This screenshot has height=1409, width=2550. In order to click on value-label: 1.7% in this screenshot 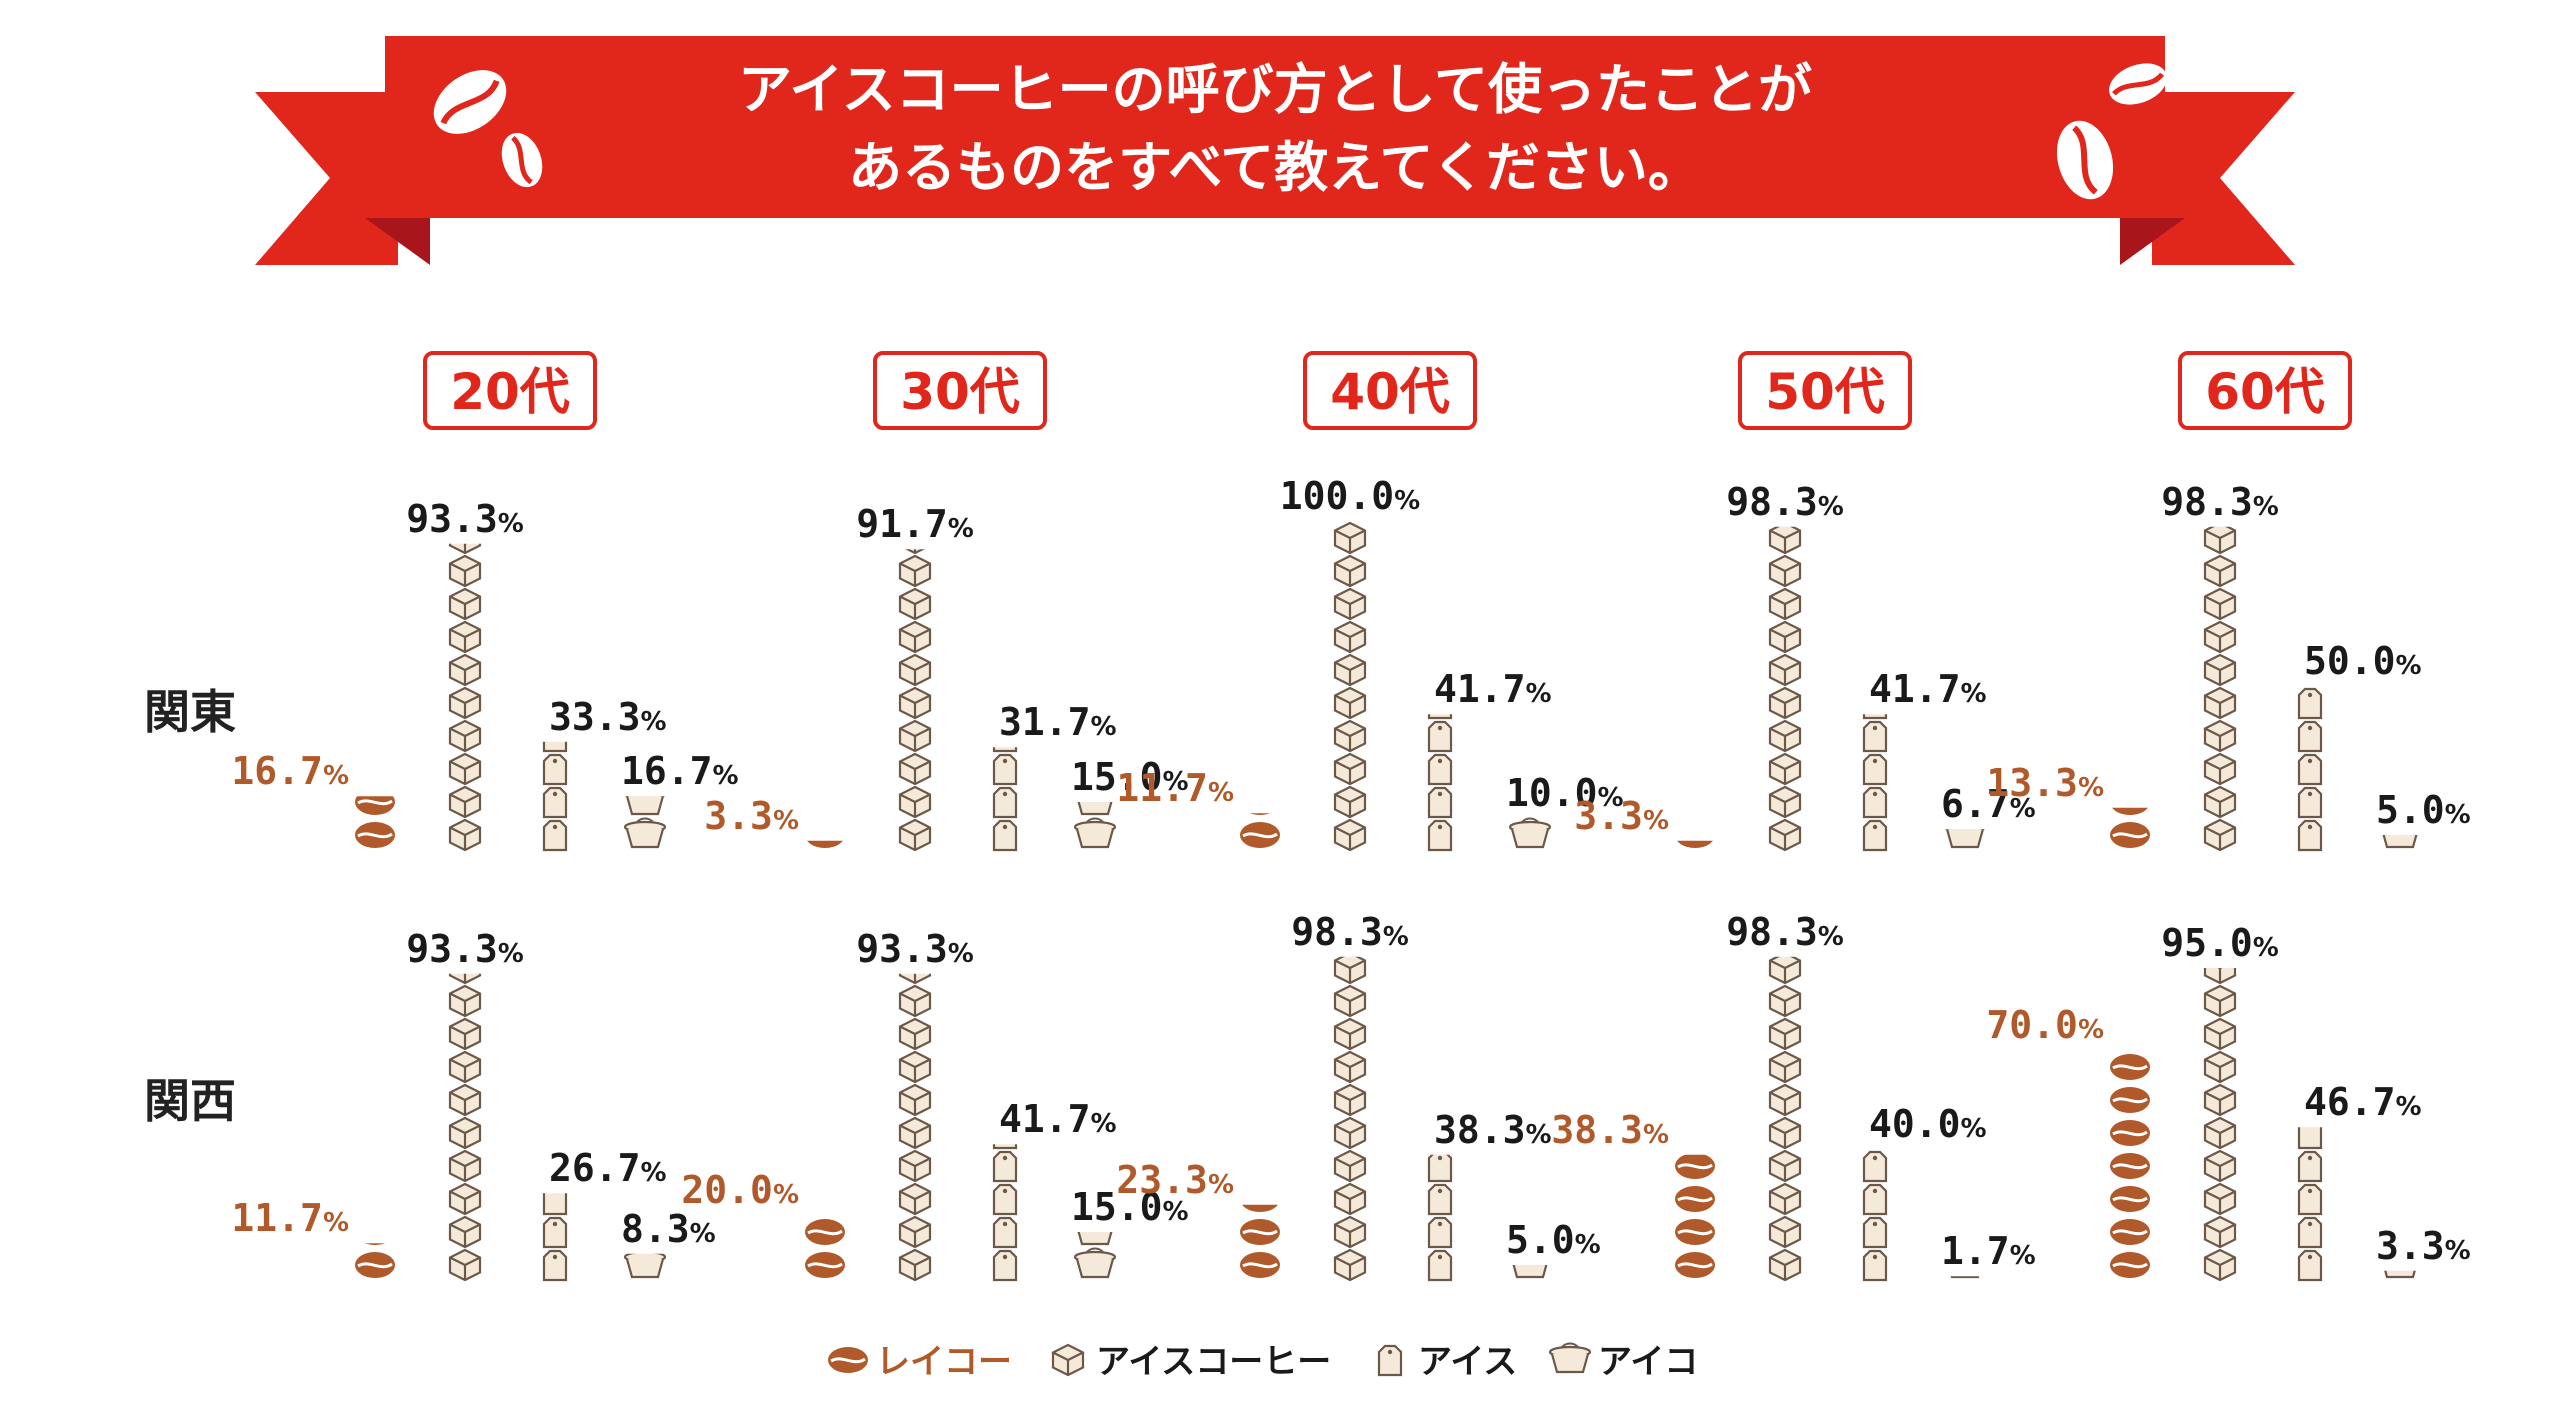, I will do `click(1988, 1251)`.